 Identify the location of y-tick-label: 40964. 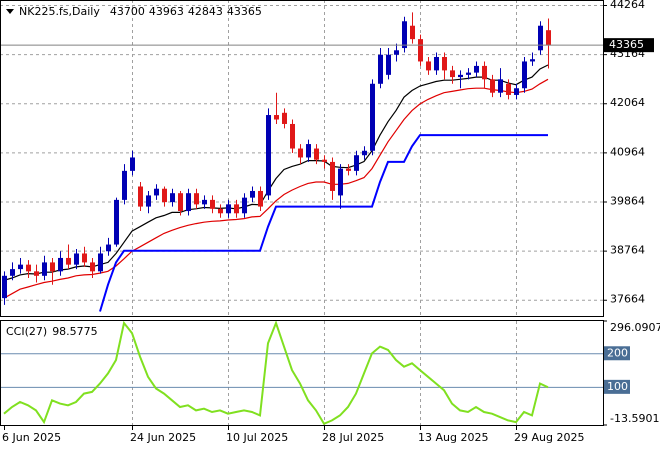
(627, 151).